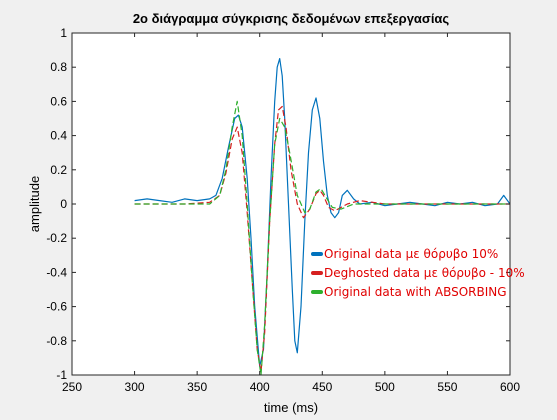 This screenshot has height=420, width=557. What do you see at coordinates (58, 67) in the screenshot?
I see `y-tick-label: 0.8` at bounding box center [58, 67].